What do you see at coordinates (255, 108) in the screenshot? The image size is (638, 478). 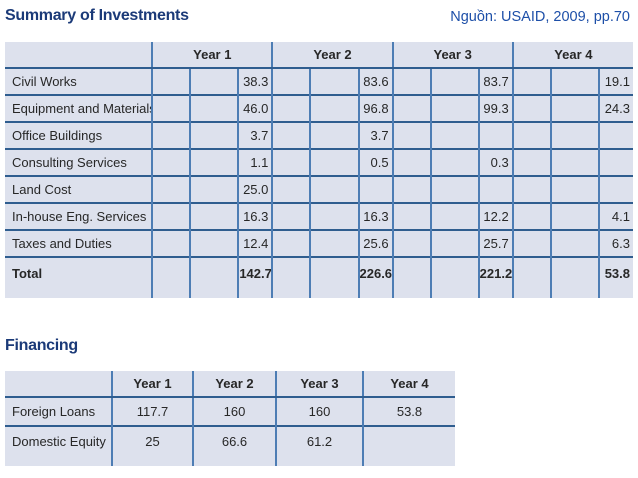 I see `value-year1: 46.0` at bounding box center [255, 108].